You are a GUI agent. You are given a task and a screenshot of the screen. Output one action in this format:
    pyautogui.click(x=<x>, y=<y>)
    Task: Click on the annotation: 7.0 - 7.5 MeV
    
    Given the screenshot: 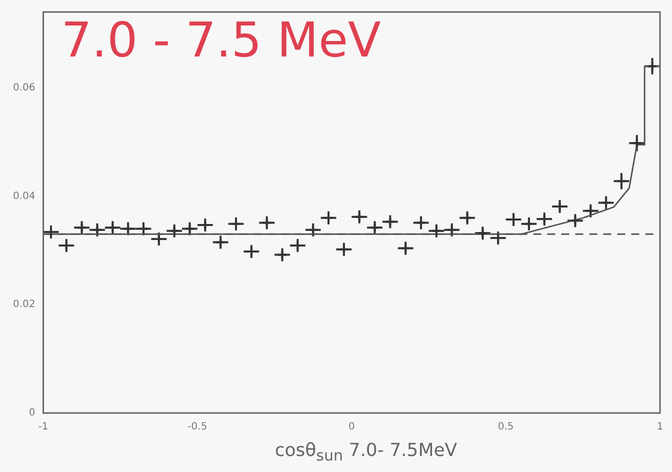 What is the action you would take?
    pyautogui.click(x=221, y=40)
    